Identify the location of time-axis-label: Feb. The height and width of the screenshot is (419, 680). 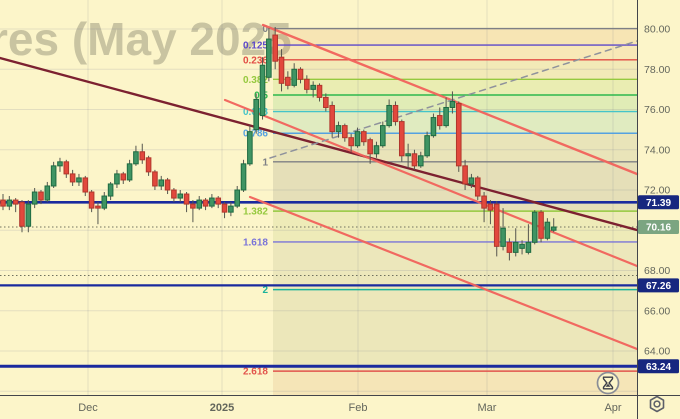
(358, 408).